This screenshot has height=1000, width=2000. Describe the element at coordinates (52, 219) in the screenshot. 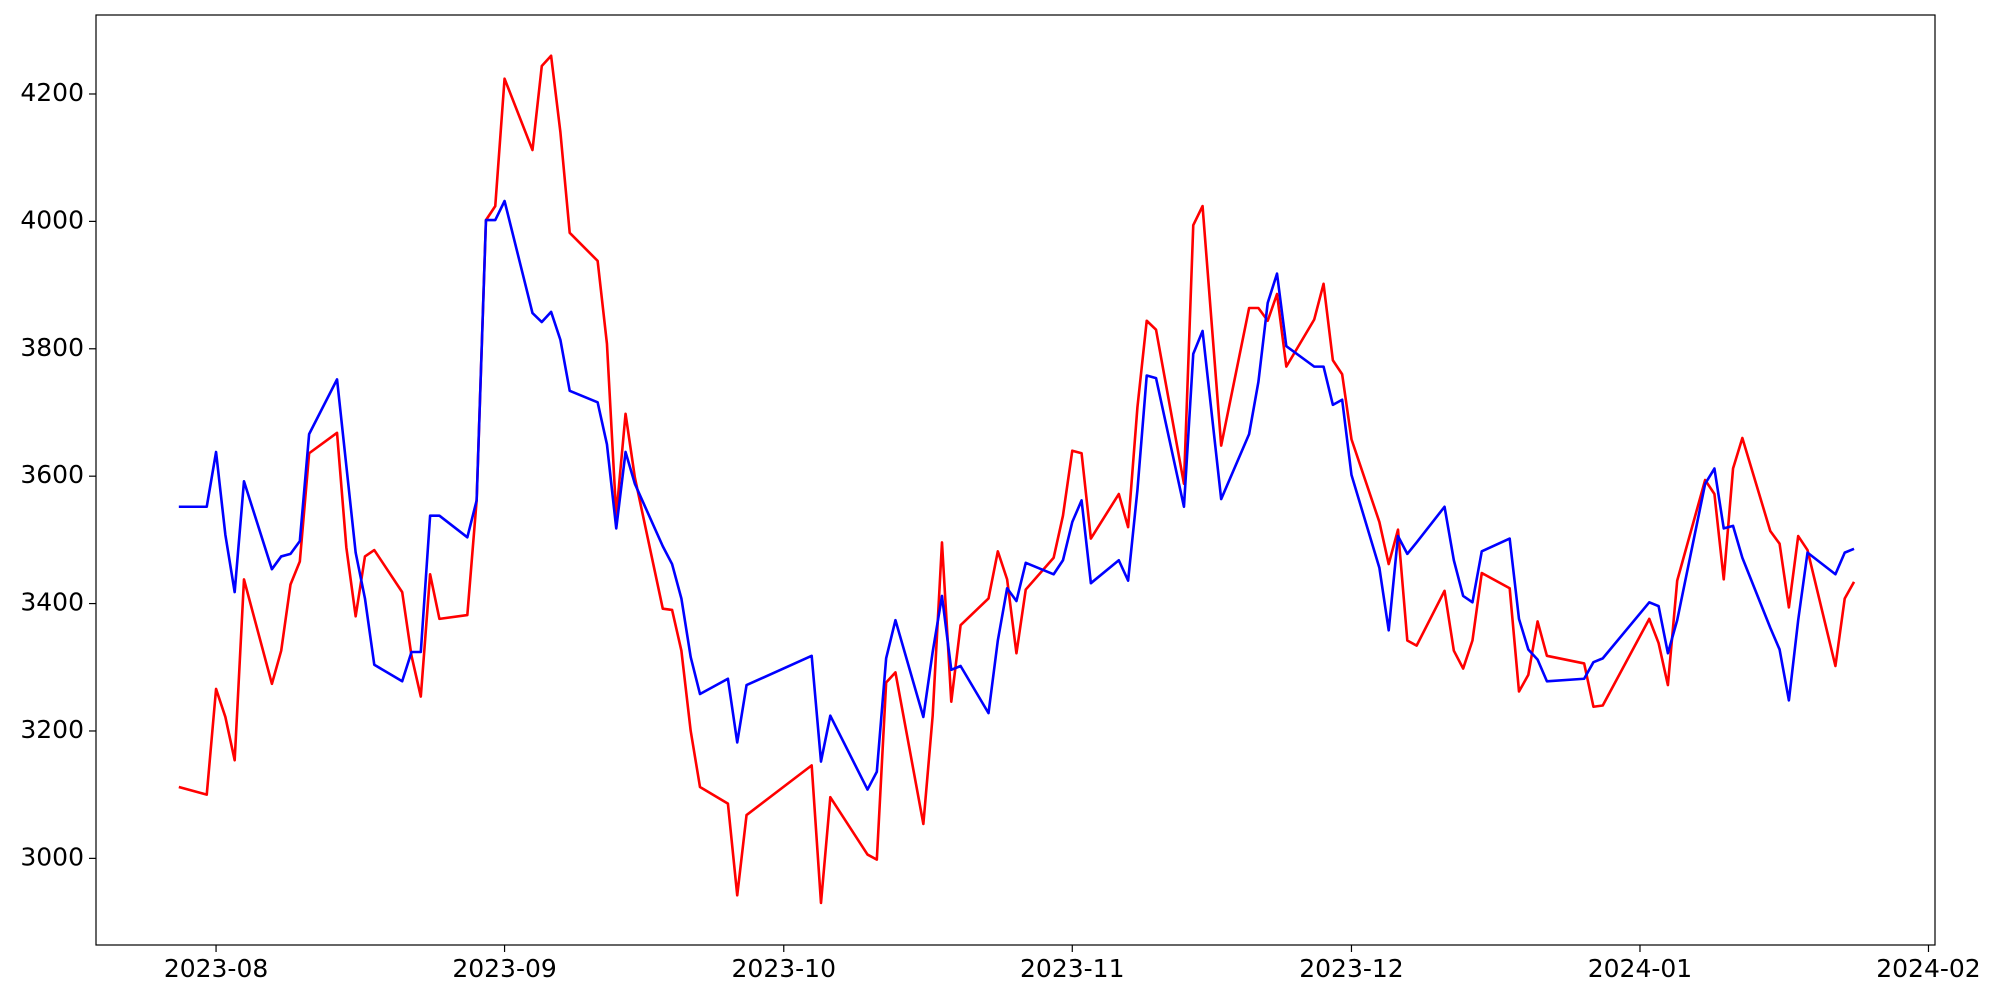

I see `y-tick-label: 4000` at that location.